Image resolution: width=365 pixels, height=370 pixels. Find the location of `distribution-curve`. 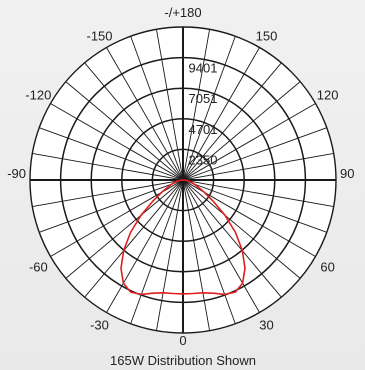

distribution-curve is located at coordinates (183, 237).